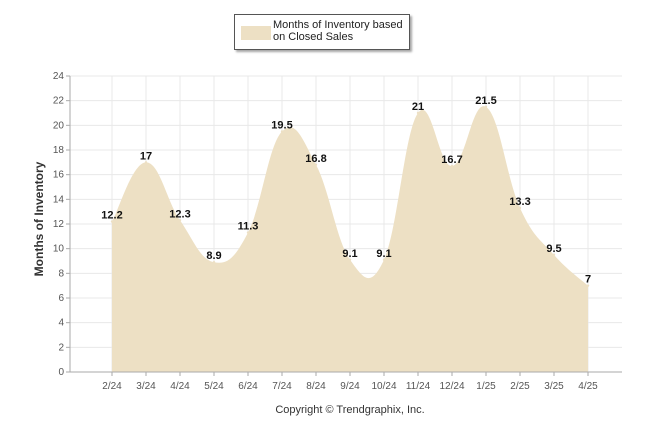  I want to click on y-tick-label: 20, so click(59, 125).